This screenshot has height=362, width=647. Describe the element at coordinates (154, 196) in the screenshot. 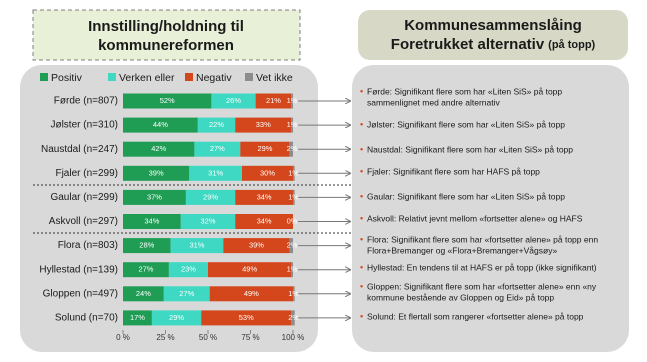

I see `value-label: 37%` at that location.